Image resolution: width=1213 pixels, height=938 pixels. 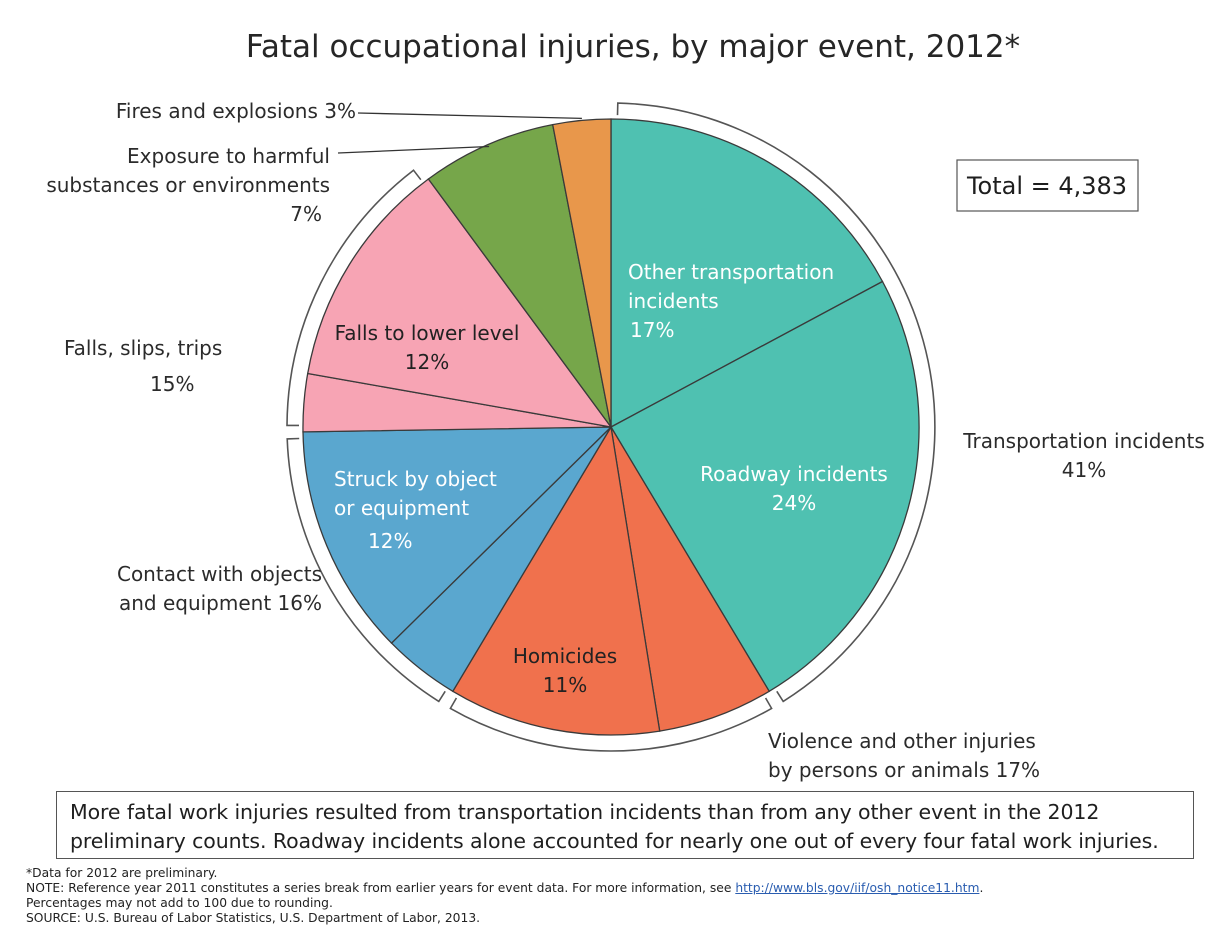 I want to click on slice-falls-to-lower-level, so click(x=459, y=303).